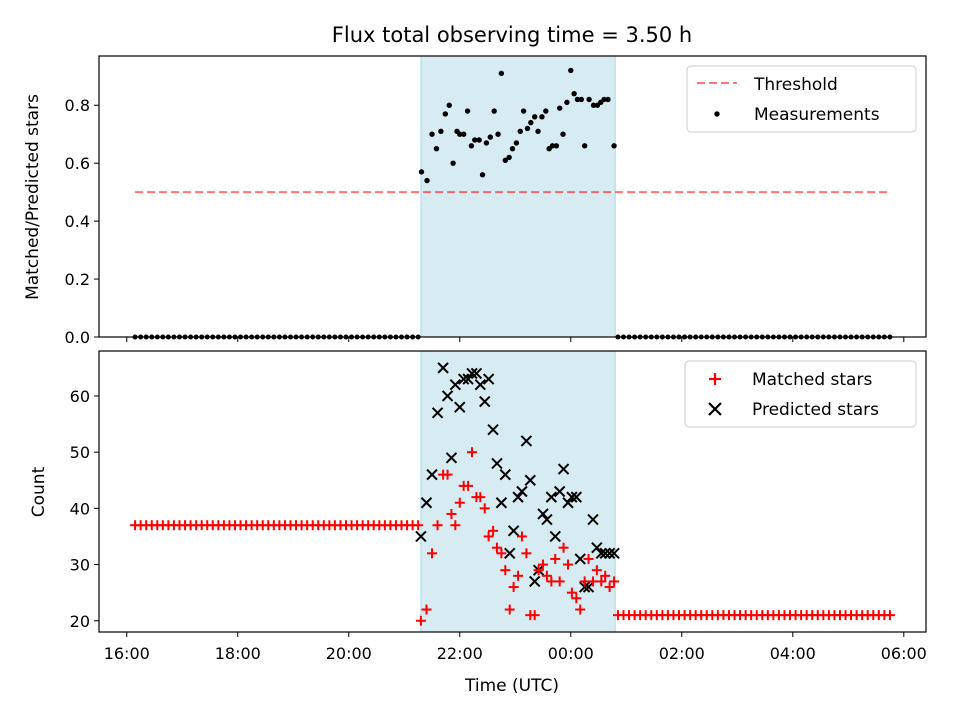  I want to click on y-tick-label: 0.8, so click(77, 105).